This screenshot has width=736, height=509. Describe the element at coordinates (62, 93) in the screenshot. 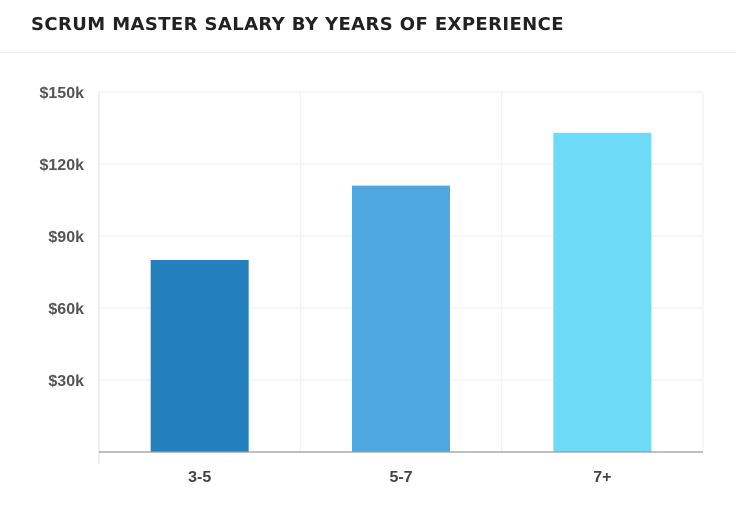

I see `y-tick-label: $150k` at that location.